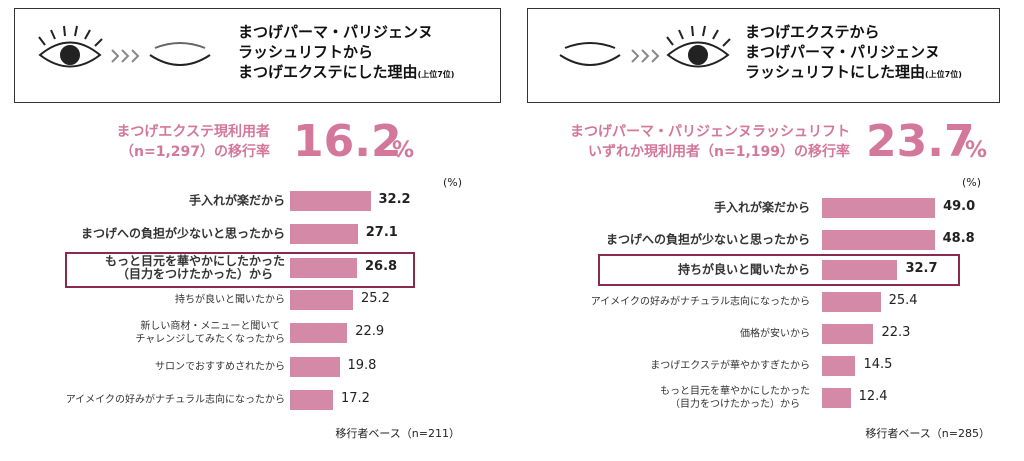 Image resolution: width=1024 pixels, height=461 pixels. Describe the element at coordinates (927, 433) in the screenshot. I see `base-label: 移行者ベース（n=285）` at that location.